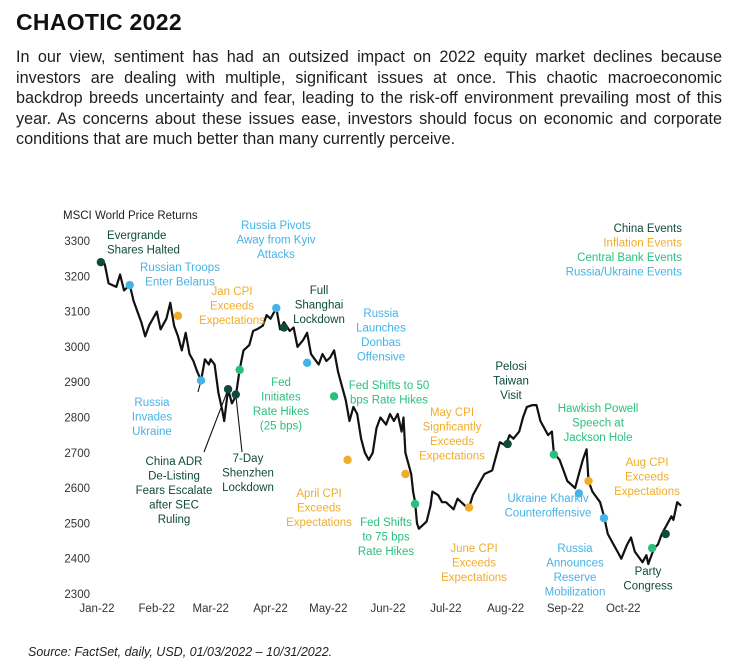  I want to click on event-label: Fed Initiates Rate Hikes (25 bps), so click(281, 405).